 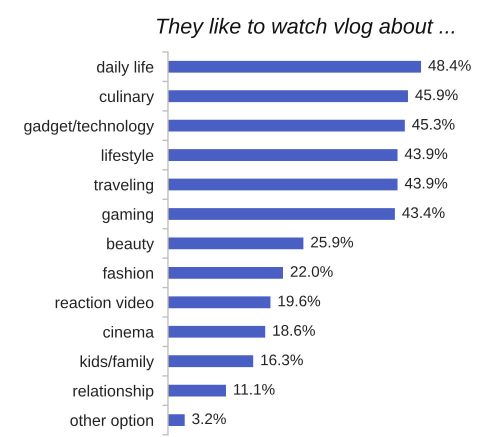 I want to click on y-tick-label: beauty, so click(x=130, y=245).